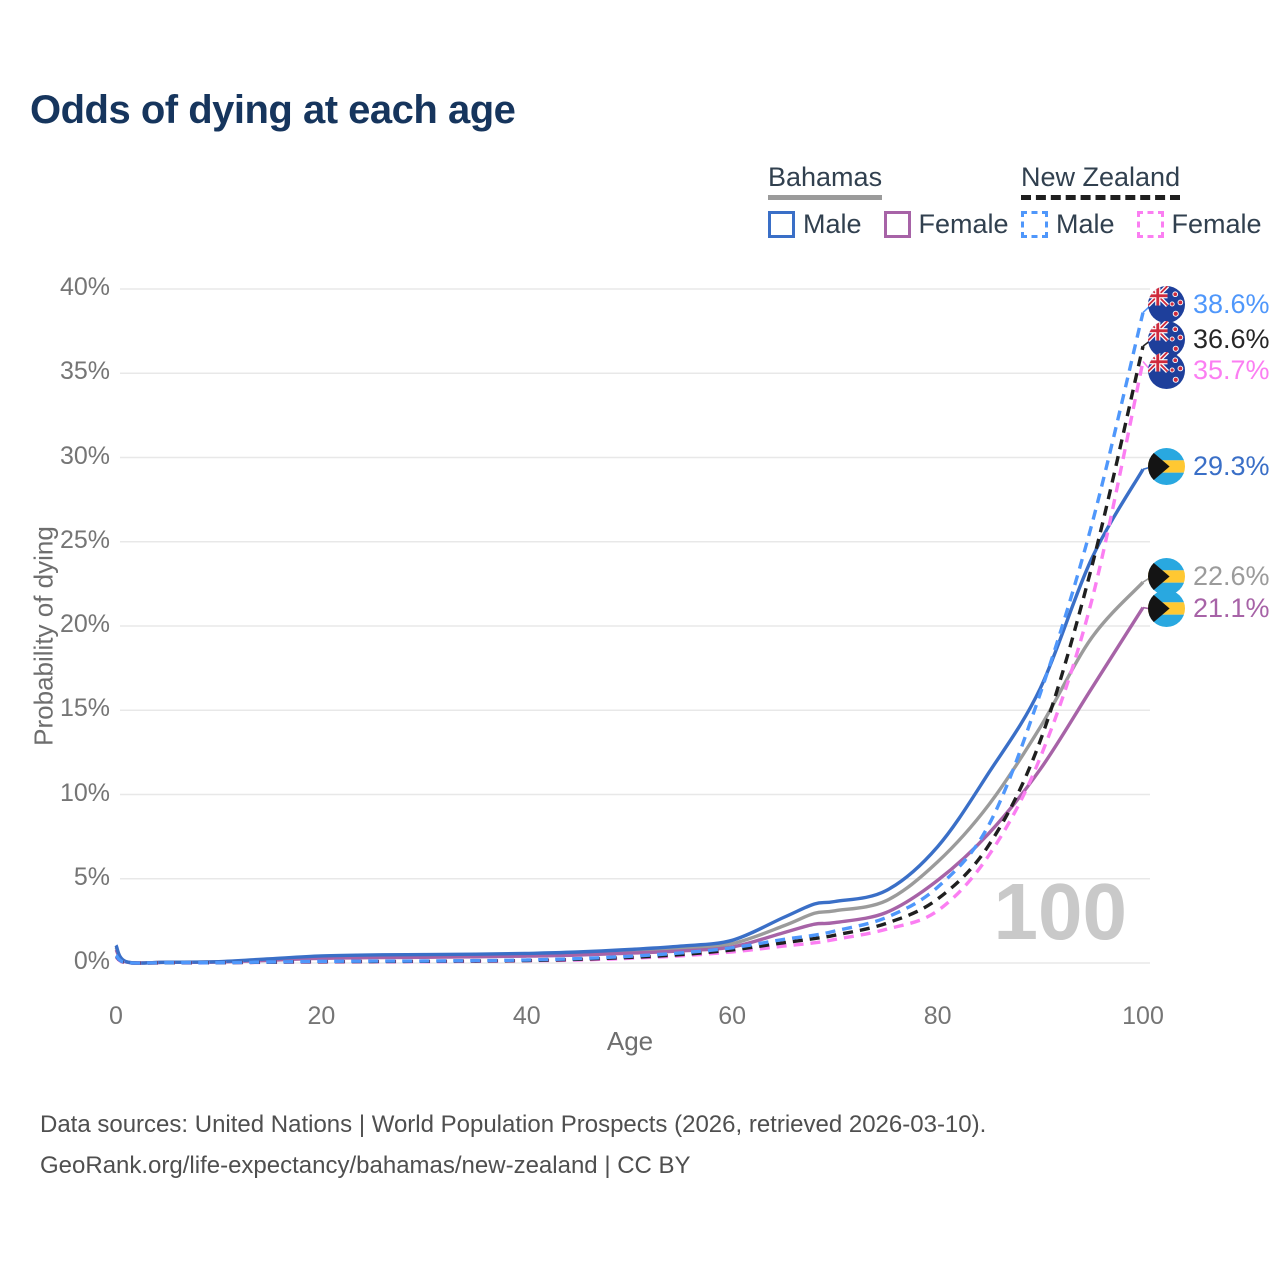 This screenshot has width=1280, height=1280. What do you see at coordinates (630, 1041) in the screenshot?
I see `x-axis-title: Age` at bounding box center [630, 1041].